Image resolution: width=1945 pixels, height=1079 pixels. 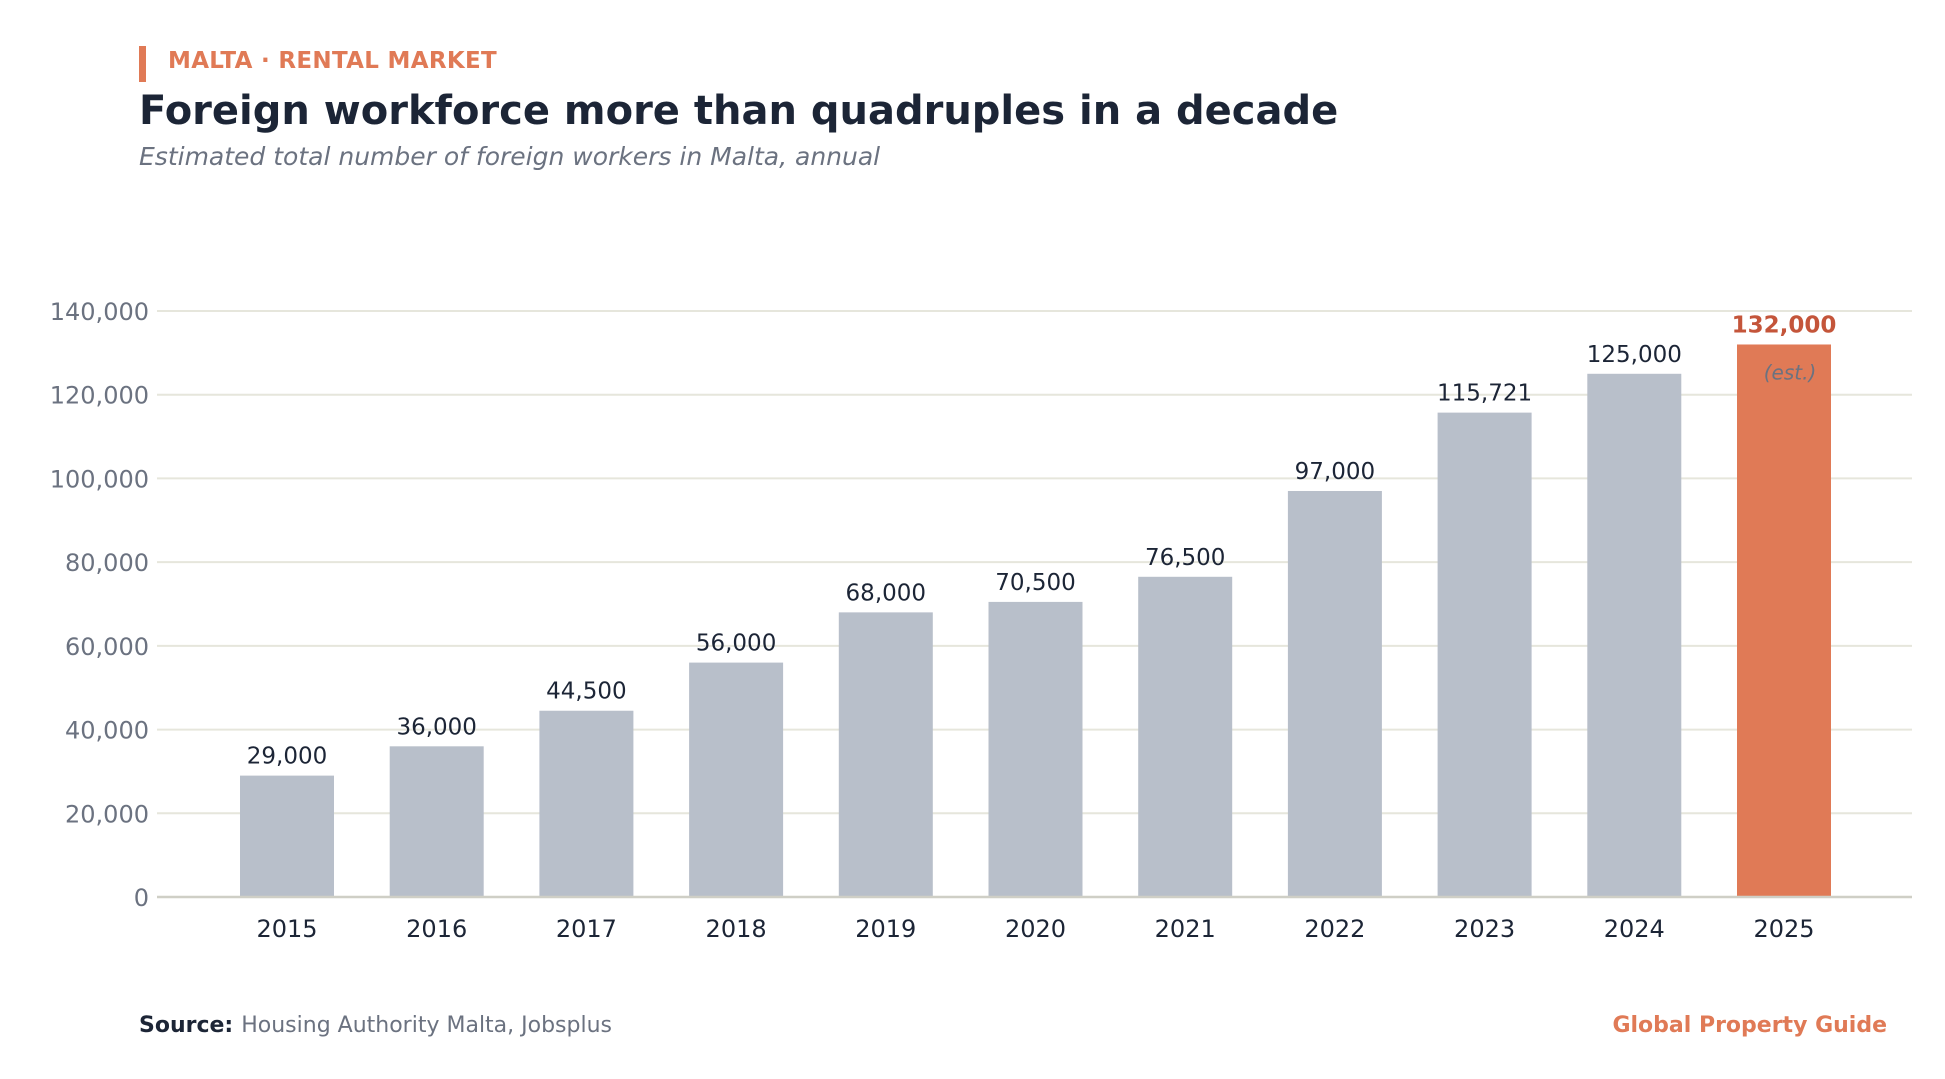 I want to click on x-tick-label: 2023, so click(x=1484, y=929).